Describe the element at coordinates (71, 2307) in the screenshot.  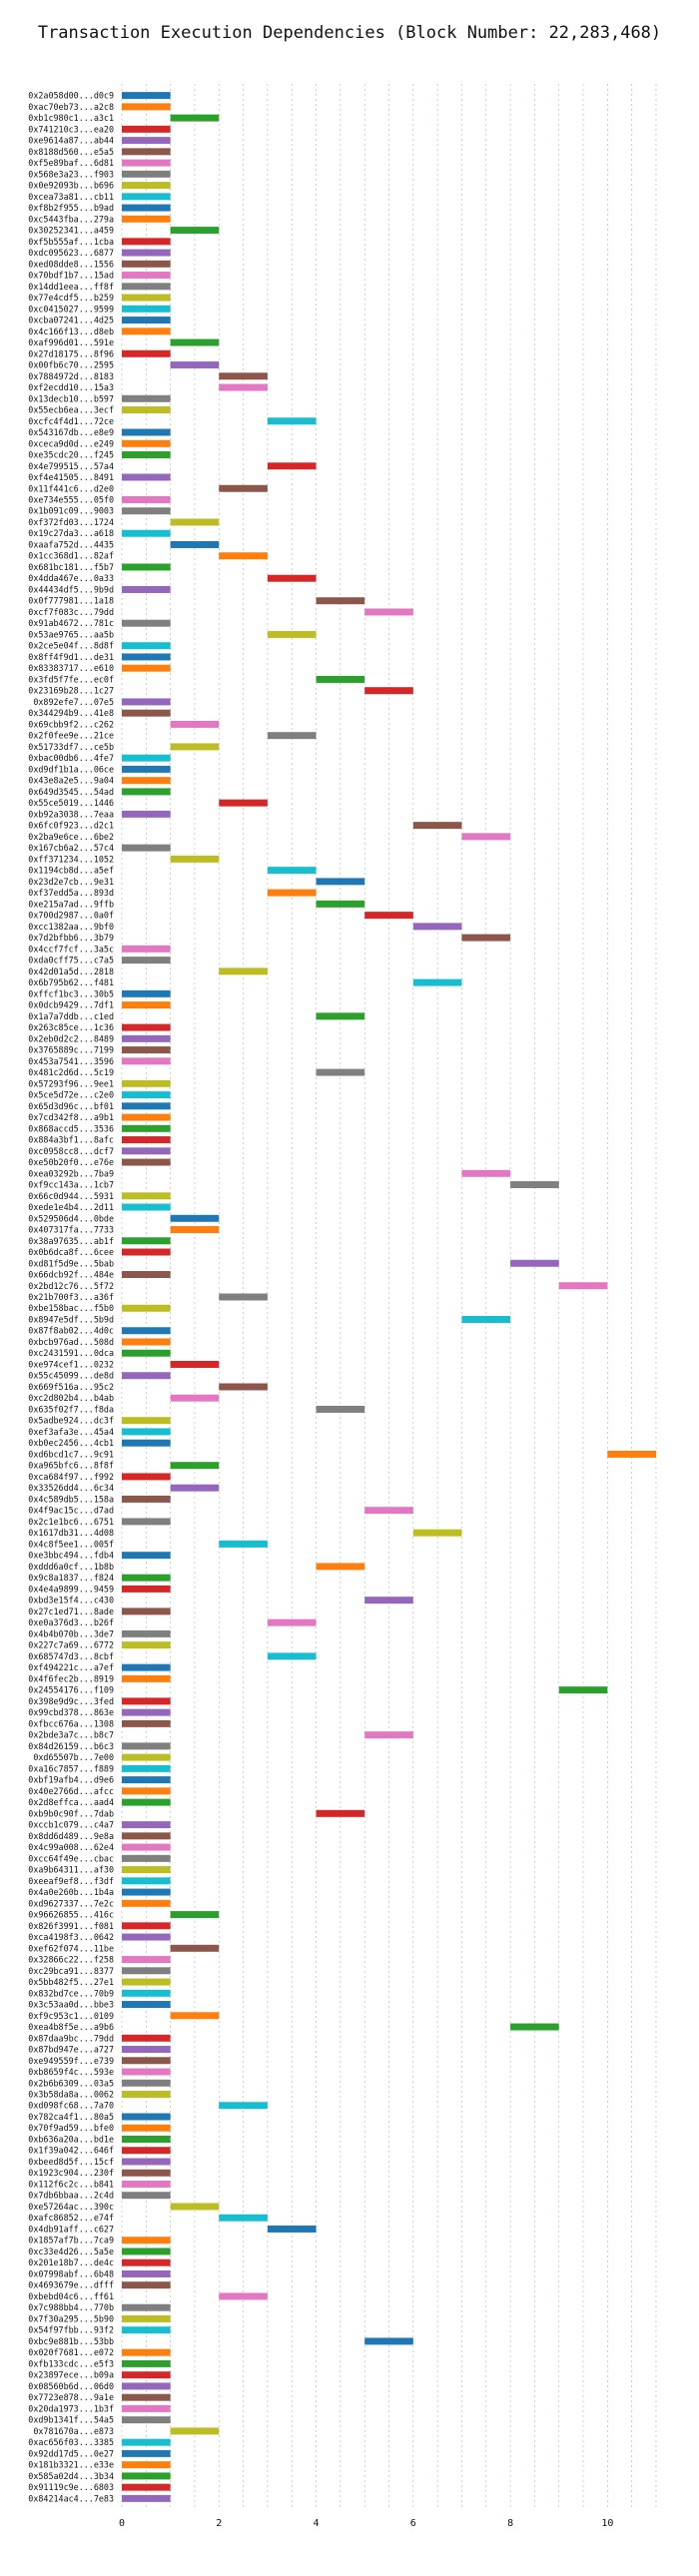
I see `y-tick-label: 0x7c988bb4...770b` at that location.